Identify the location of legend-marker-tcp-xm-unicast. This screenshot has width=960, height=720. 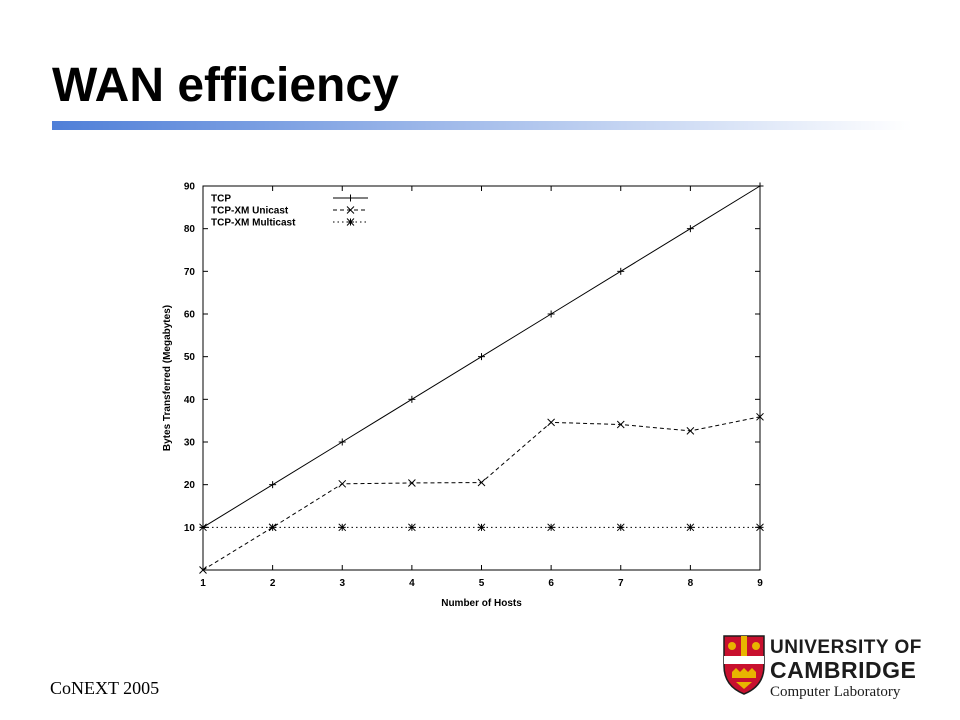
(350, 210).